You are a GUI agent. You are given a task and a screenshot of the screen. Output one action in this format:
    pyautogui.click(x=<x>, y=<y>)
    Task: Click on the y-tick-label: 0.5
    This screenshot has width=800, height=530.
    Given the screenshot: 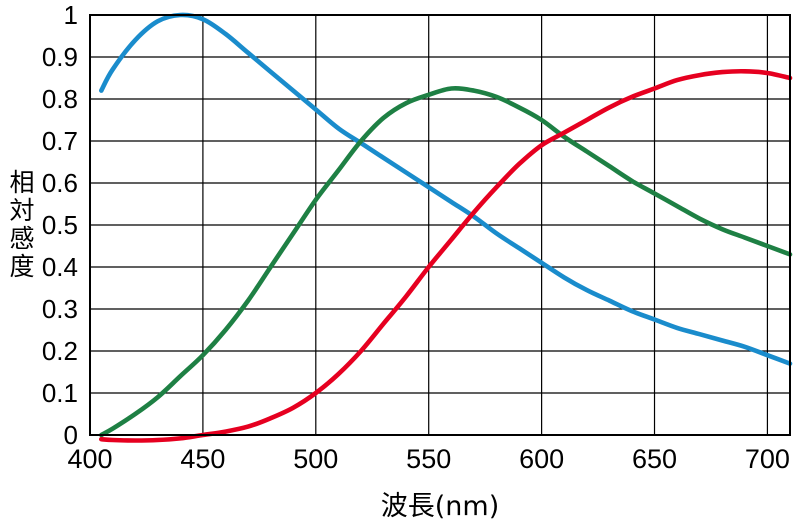 What is the action you would take?
    pyautogui.click(x=60, y=225)
    